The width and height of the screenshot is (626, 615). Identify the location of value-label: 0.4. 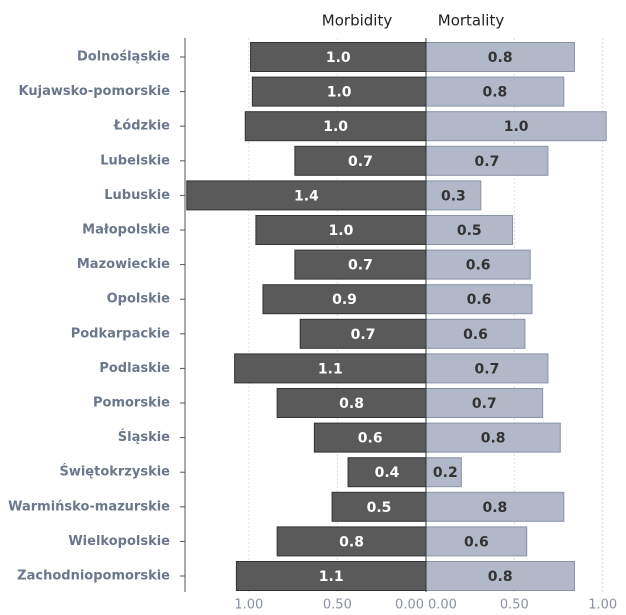
(387, 473).